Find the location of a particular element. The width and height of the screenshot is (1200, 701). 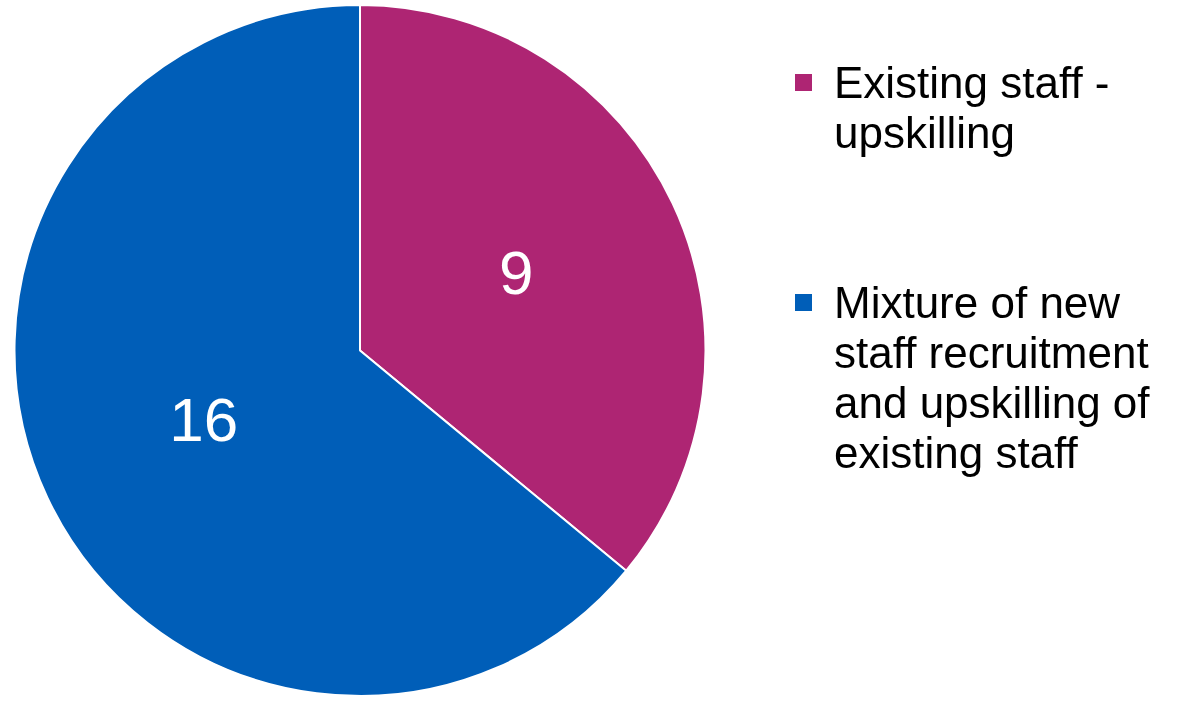

legend-label: Mixture of new staff recruitment and upskilling of existing staff is located at coordinates (992, 378).